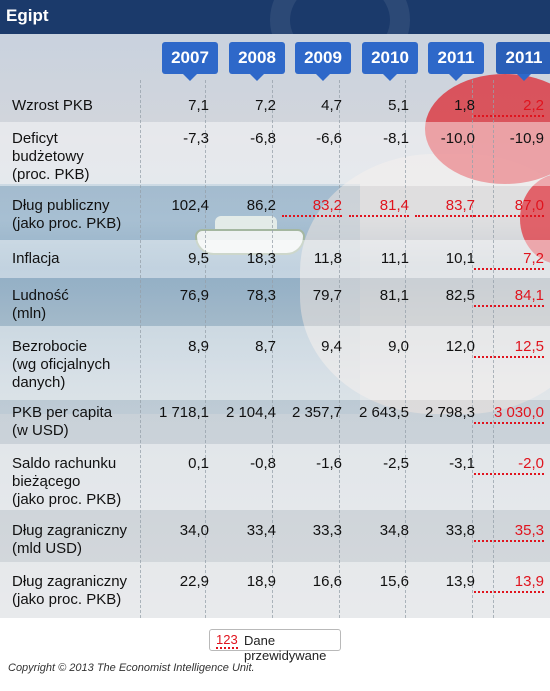 Image resolution: width=550 pixels, height=691 pixels. Describe the element at coordinates (194, 581) in the screenshot. I see `value-cell: 22,9` at that location.